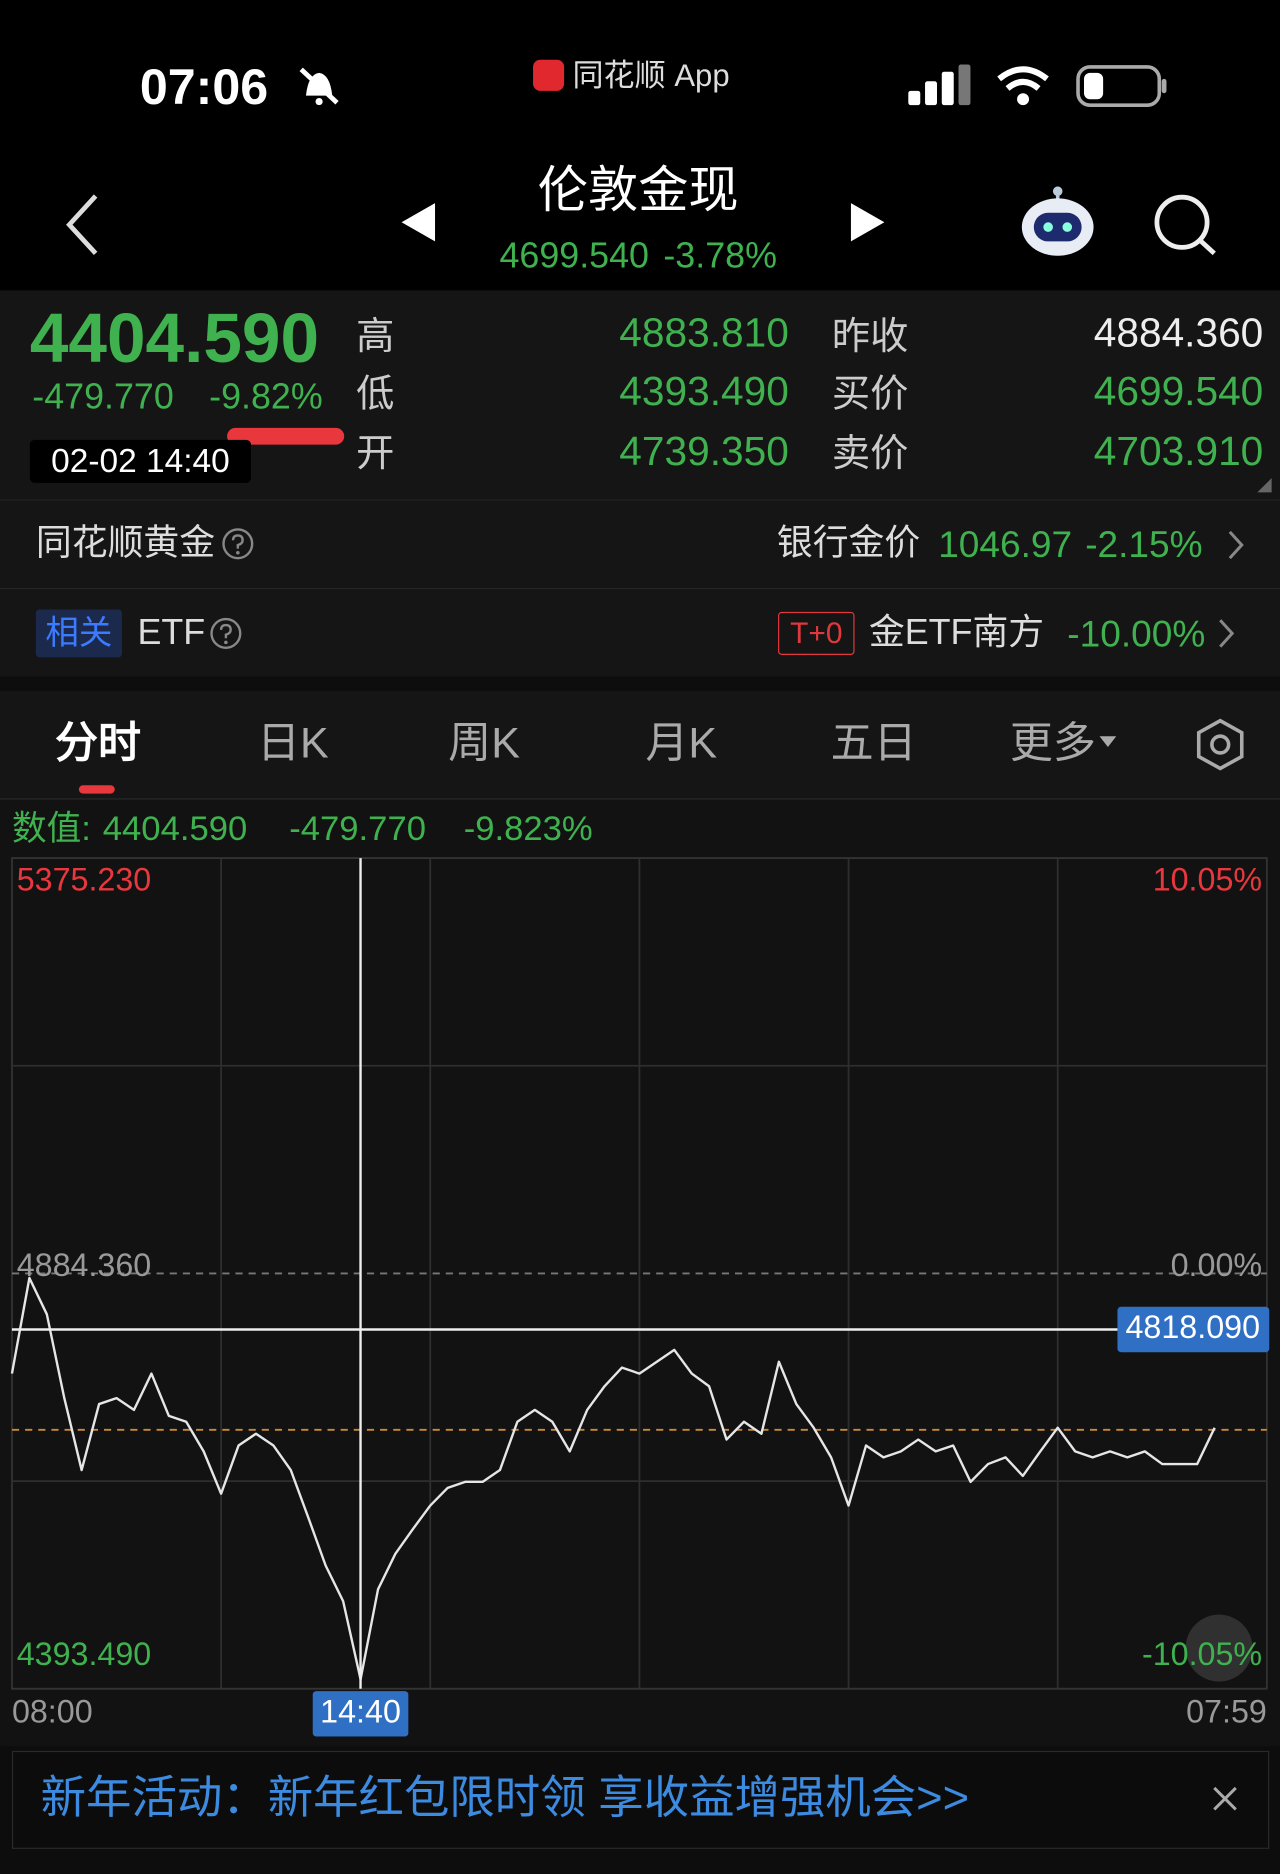 The image size is (1280, 1874). What do you see at coordinates (870, 453) in the screenshot?
I see `field-label: 卖价` at bounding box center [870, 453].